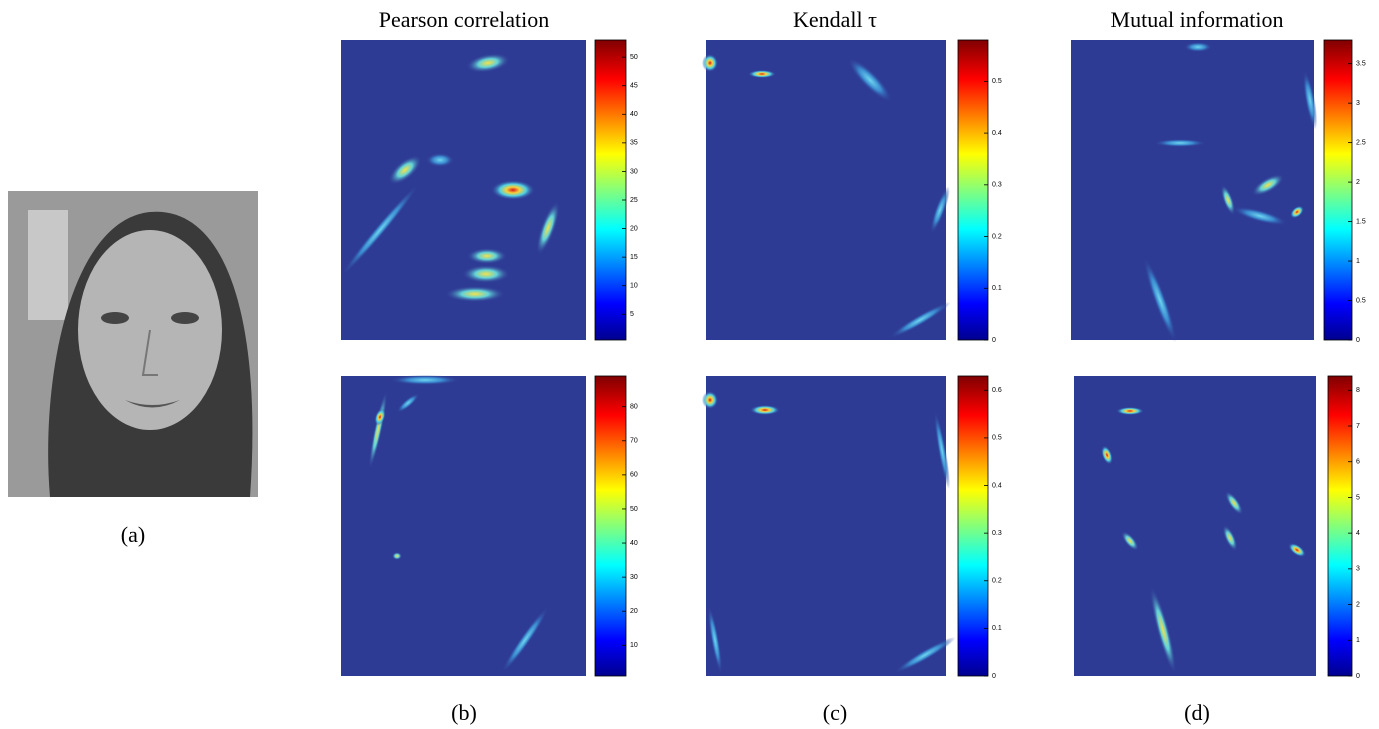  I want to click on column-title: Pearson correlation, so click(464, 19).